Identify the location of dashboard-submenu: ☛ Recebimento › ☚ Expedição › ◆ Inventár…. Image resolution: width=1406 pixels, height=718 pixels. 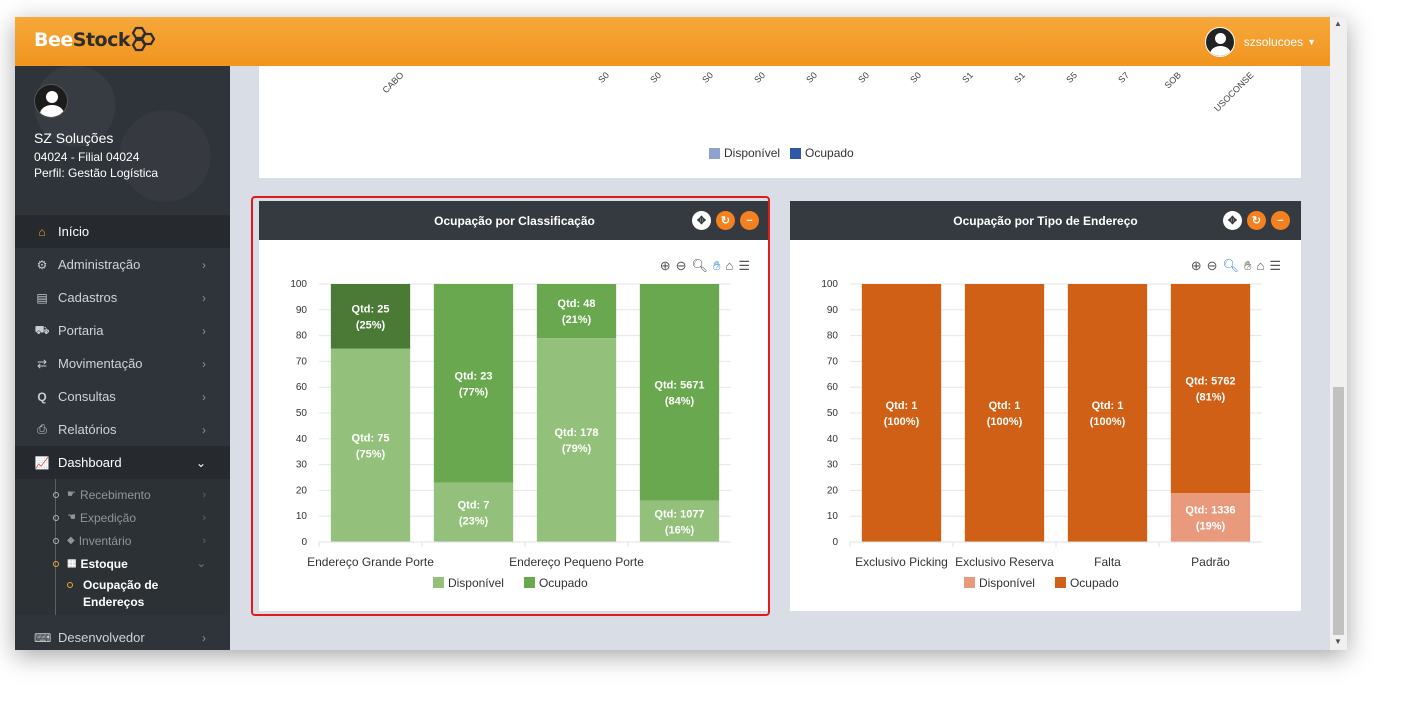
(122, 547).